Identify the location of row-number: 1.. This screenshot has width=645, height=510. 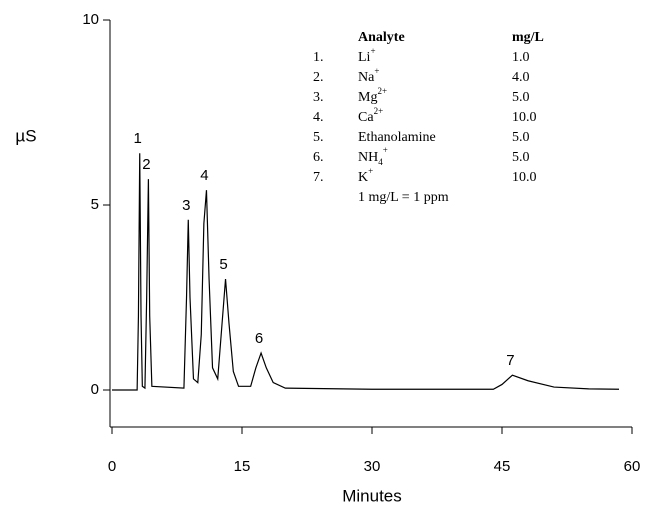
(318, 57).